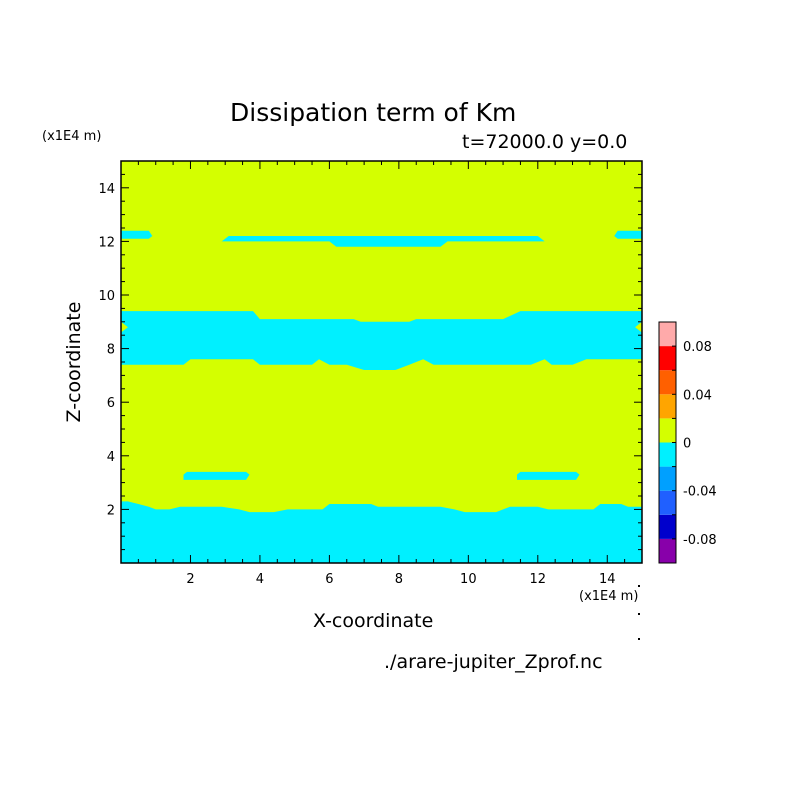 This screenshot has width=804, height=804. Describe the element at coordinates (260, 579) in the screenshot. I see `x-tick-label: 4` at that location.